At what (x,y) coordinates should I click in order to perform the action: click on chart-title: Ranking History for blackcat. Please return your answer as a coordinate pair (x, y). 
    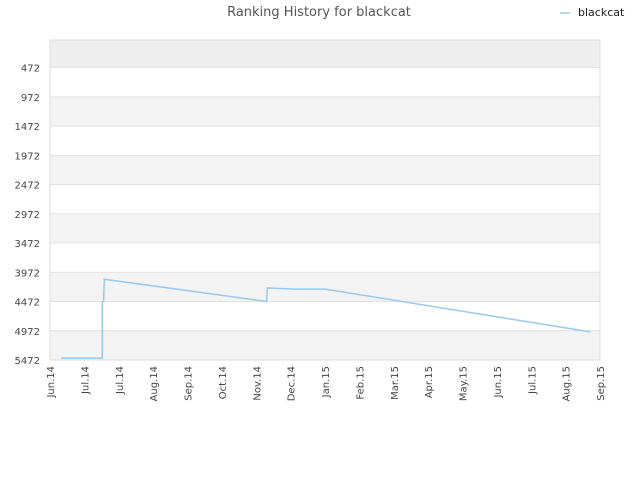
    Looking at the image, I should click on (319, 12).